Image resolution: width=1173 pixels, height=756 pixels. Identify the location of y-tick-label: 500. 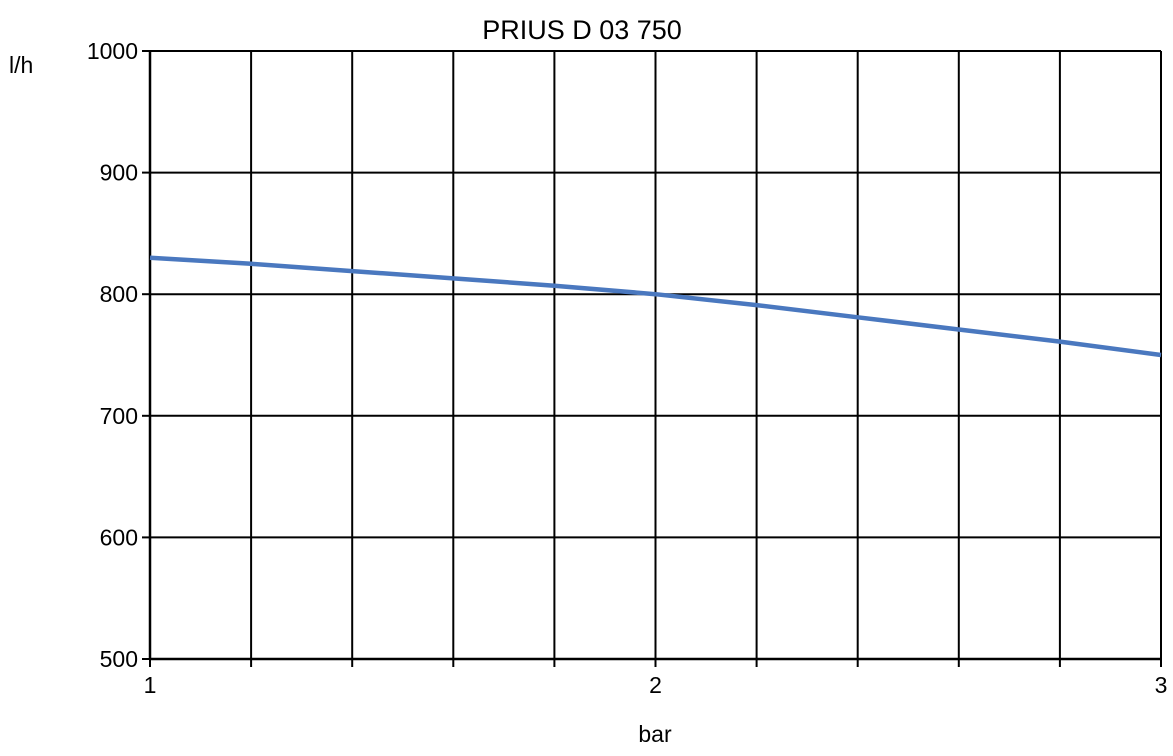
(119, 659).